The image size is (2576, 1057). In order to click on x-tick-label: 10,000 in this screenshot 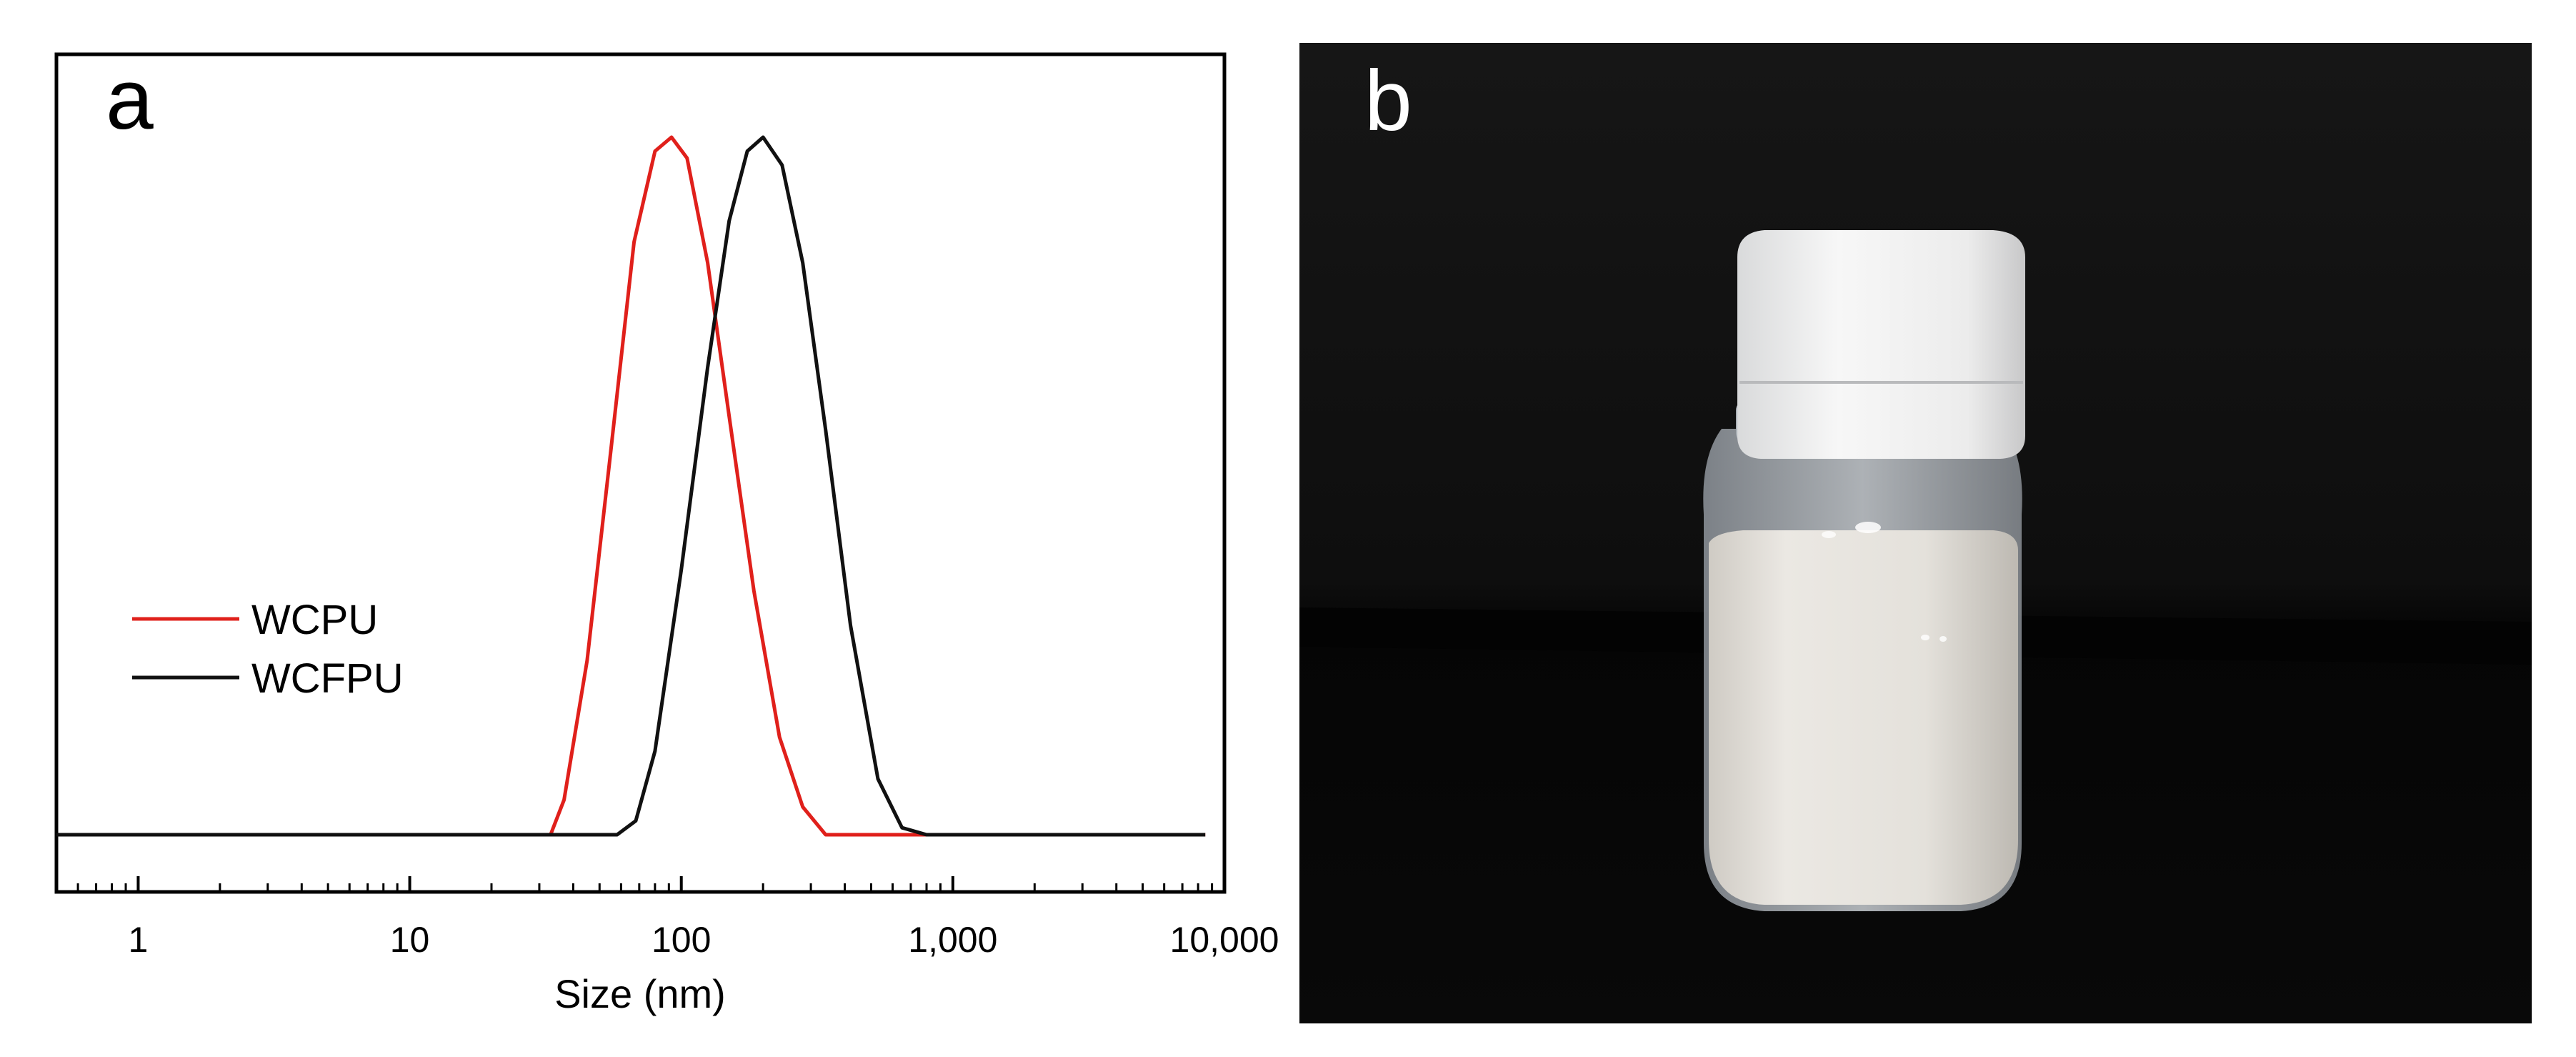, I will do `click(1225, 940)`.